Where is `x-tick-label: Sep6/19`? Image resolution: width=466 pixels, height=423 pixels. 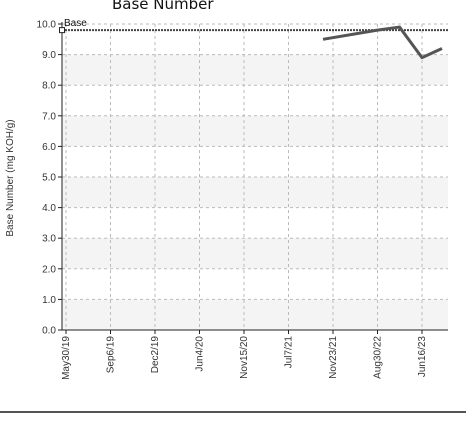
x-tick-label: Sep6/19 is located at coordinates (111, 355).